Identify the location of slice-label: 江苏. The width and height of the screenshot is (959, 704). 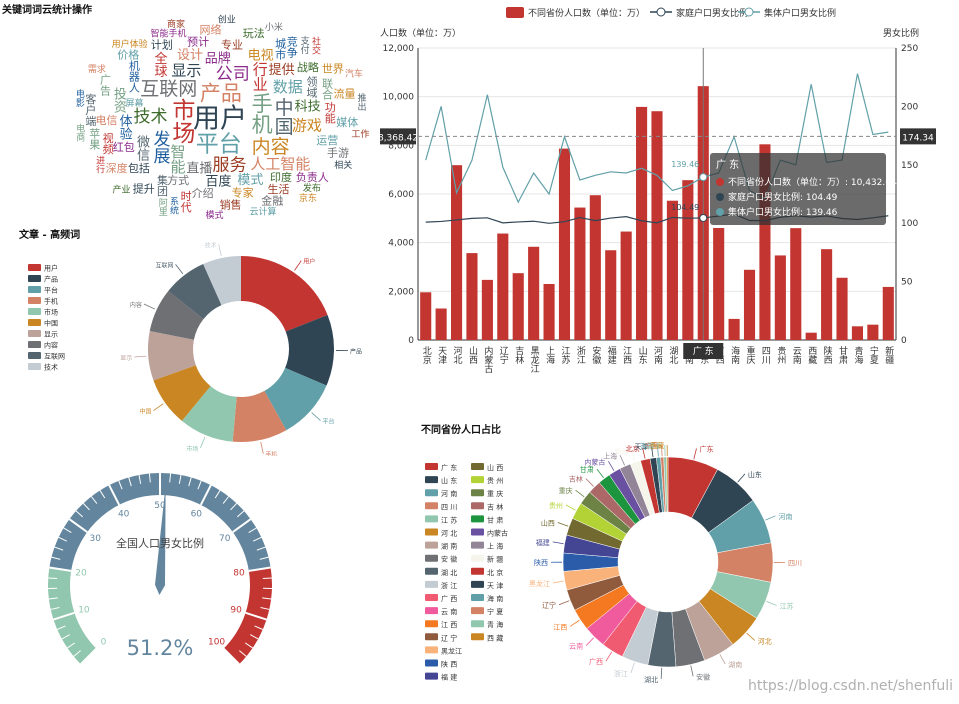
(787, 605).